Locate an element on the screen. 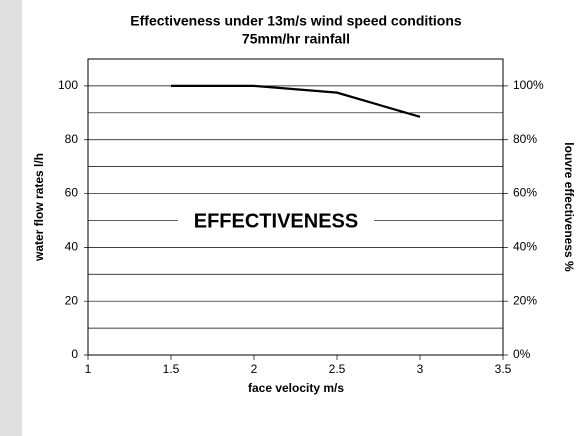 This screenshot has width=577, height=436. line-series is located at coordinates (296, 101).